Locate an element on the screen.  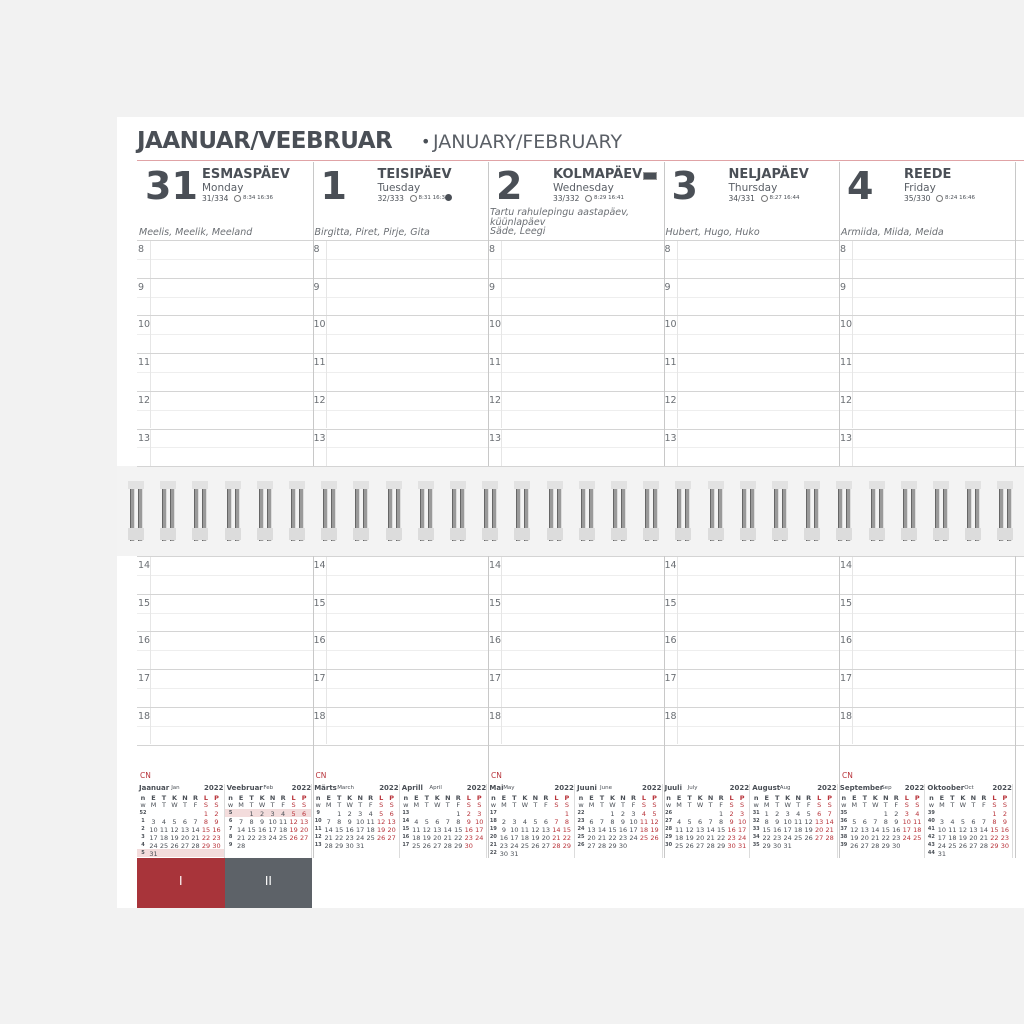
day-cell: 6 is located at coordinates (864, 822).